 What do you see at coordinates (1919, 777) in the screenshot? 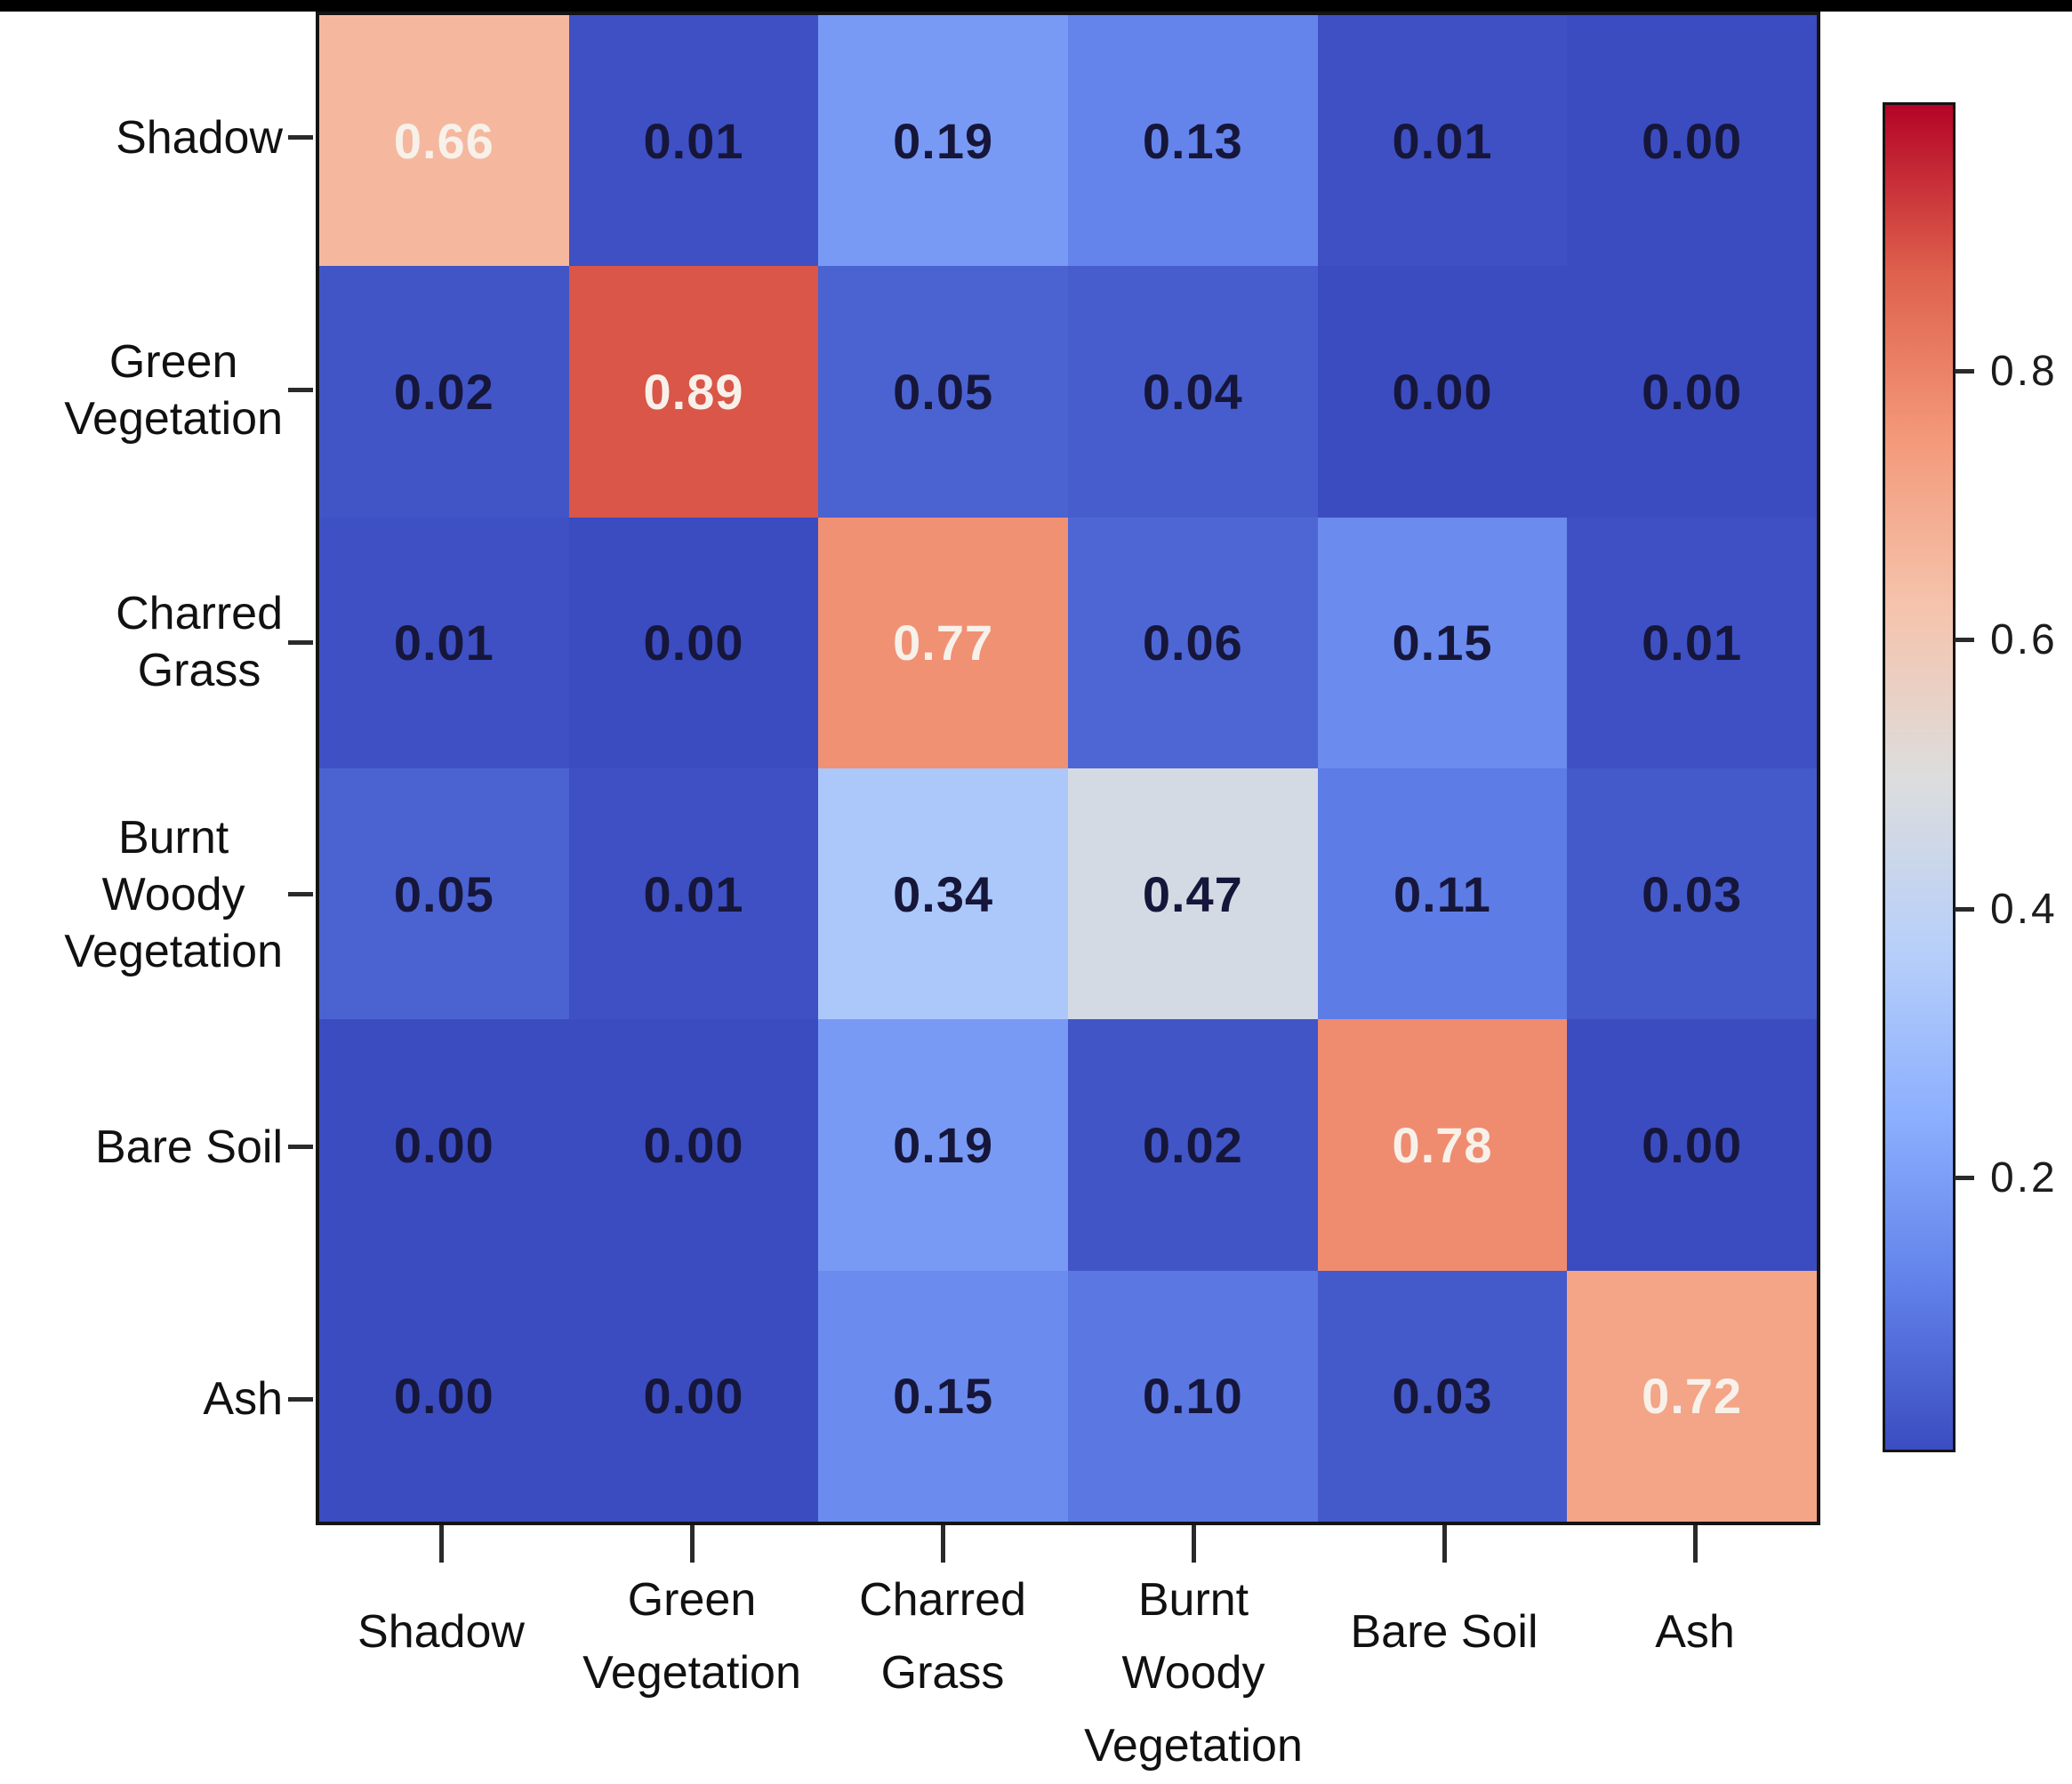
I see `colorbar` at bounding box center [1919, 777].